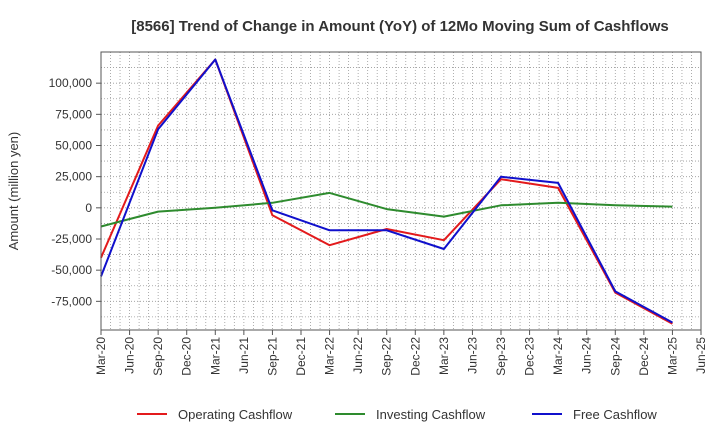  I want to click on x-tick-label: Jun-20, so click(130, 355).